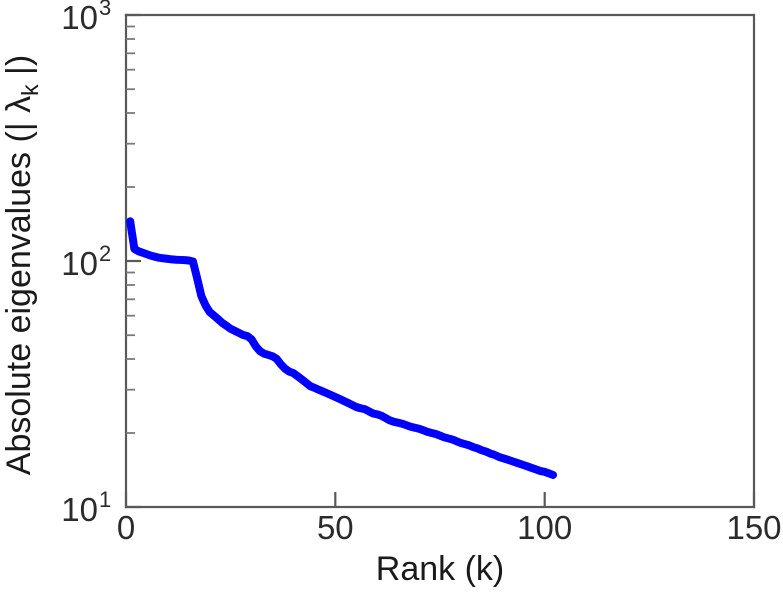 Image resolution: width=783 pixels, height=600 pixels. What do you see at coordinates (133, 261) in the screenshot?
I see `y-axis-ticks` at bounding box center [133, 261].